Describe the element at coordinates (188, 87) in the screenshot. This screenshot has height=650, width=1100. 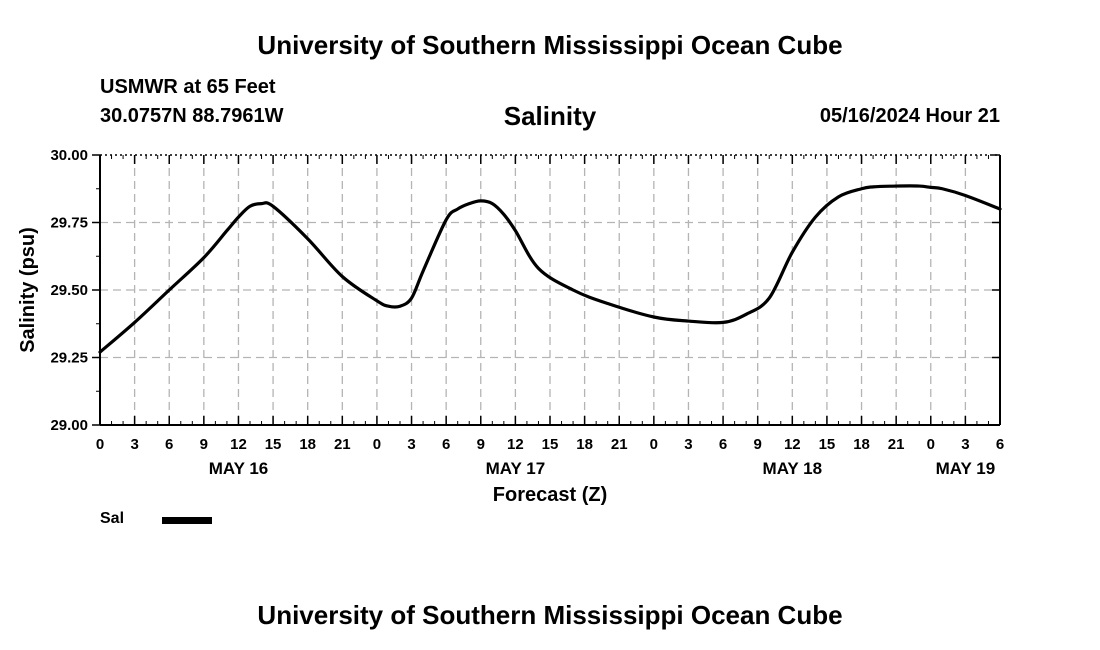
I see `station-name: USMWR at 65 Feet` at that location.